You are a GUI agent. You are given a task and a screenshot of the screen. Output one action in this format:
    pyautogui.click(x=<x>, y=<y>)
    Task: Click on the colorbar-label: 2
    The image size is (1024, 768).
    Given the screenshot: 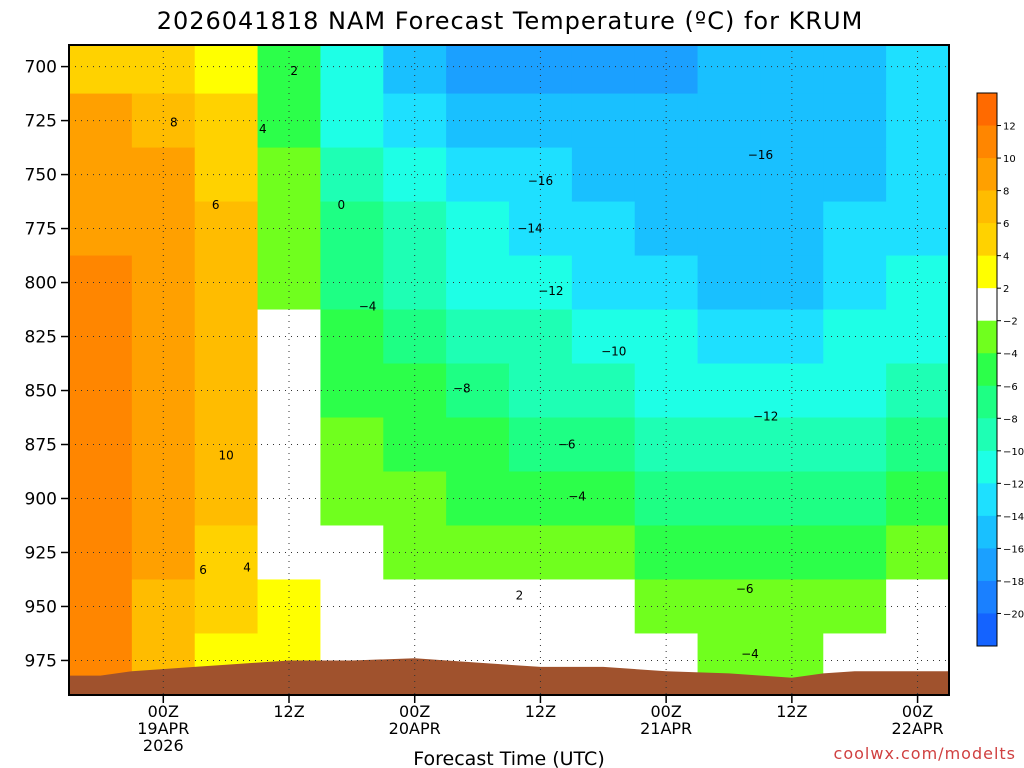 What is the action you would take?
    pyautogui.click(x=1006, y=289)
    